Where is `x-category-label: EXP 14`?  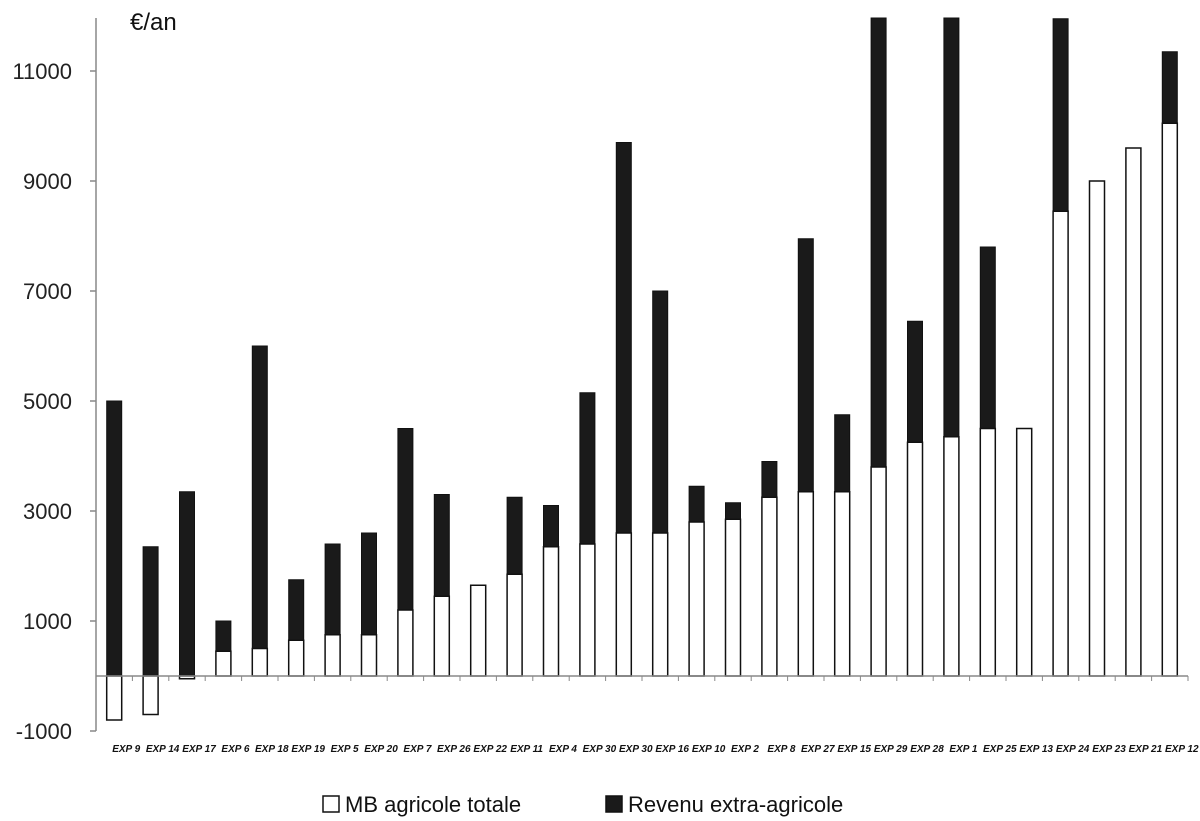
x-category-label: EXP 14 is located at coordinates (163, 749).